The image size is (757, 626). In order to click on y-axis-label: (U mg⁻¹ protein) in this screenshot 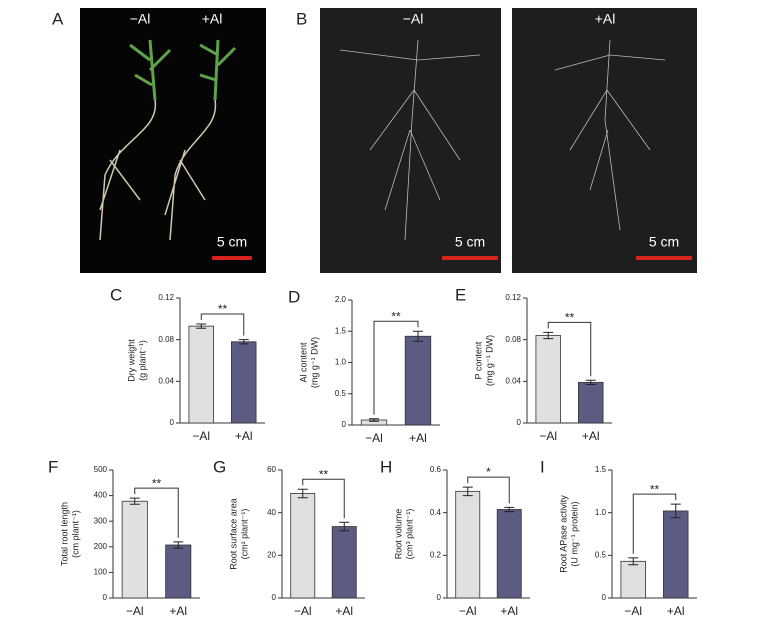, I will do `click(574, 533)`.